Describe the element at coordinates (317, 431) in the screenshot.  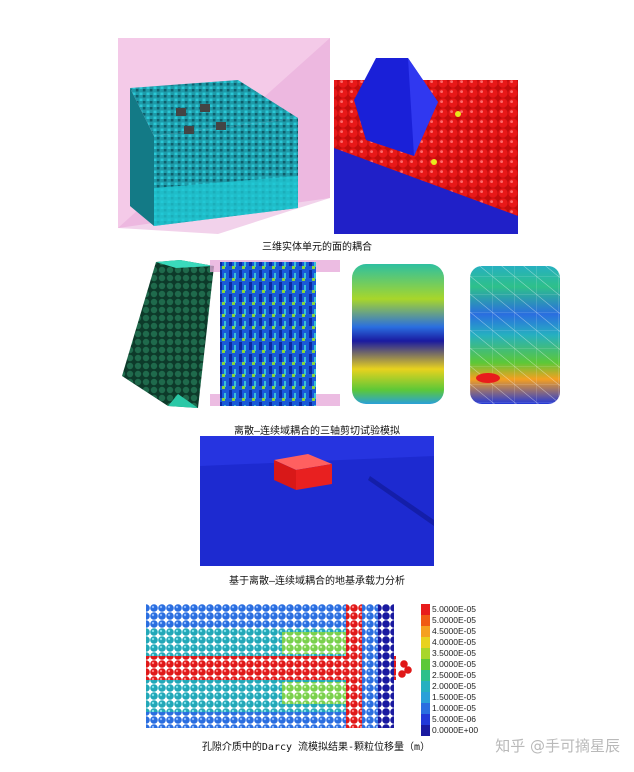
I see `caption-figure-2: 离散—连续域耦合的三轴剪切试验模拟` at that location.